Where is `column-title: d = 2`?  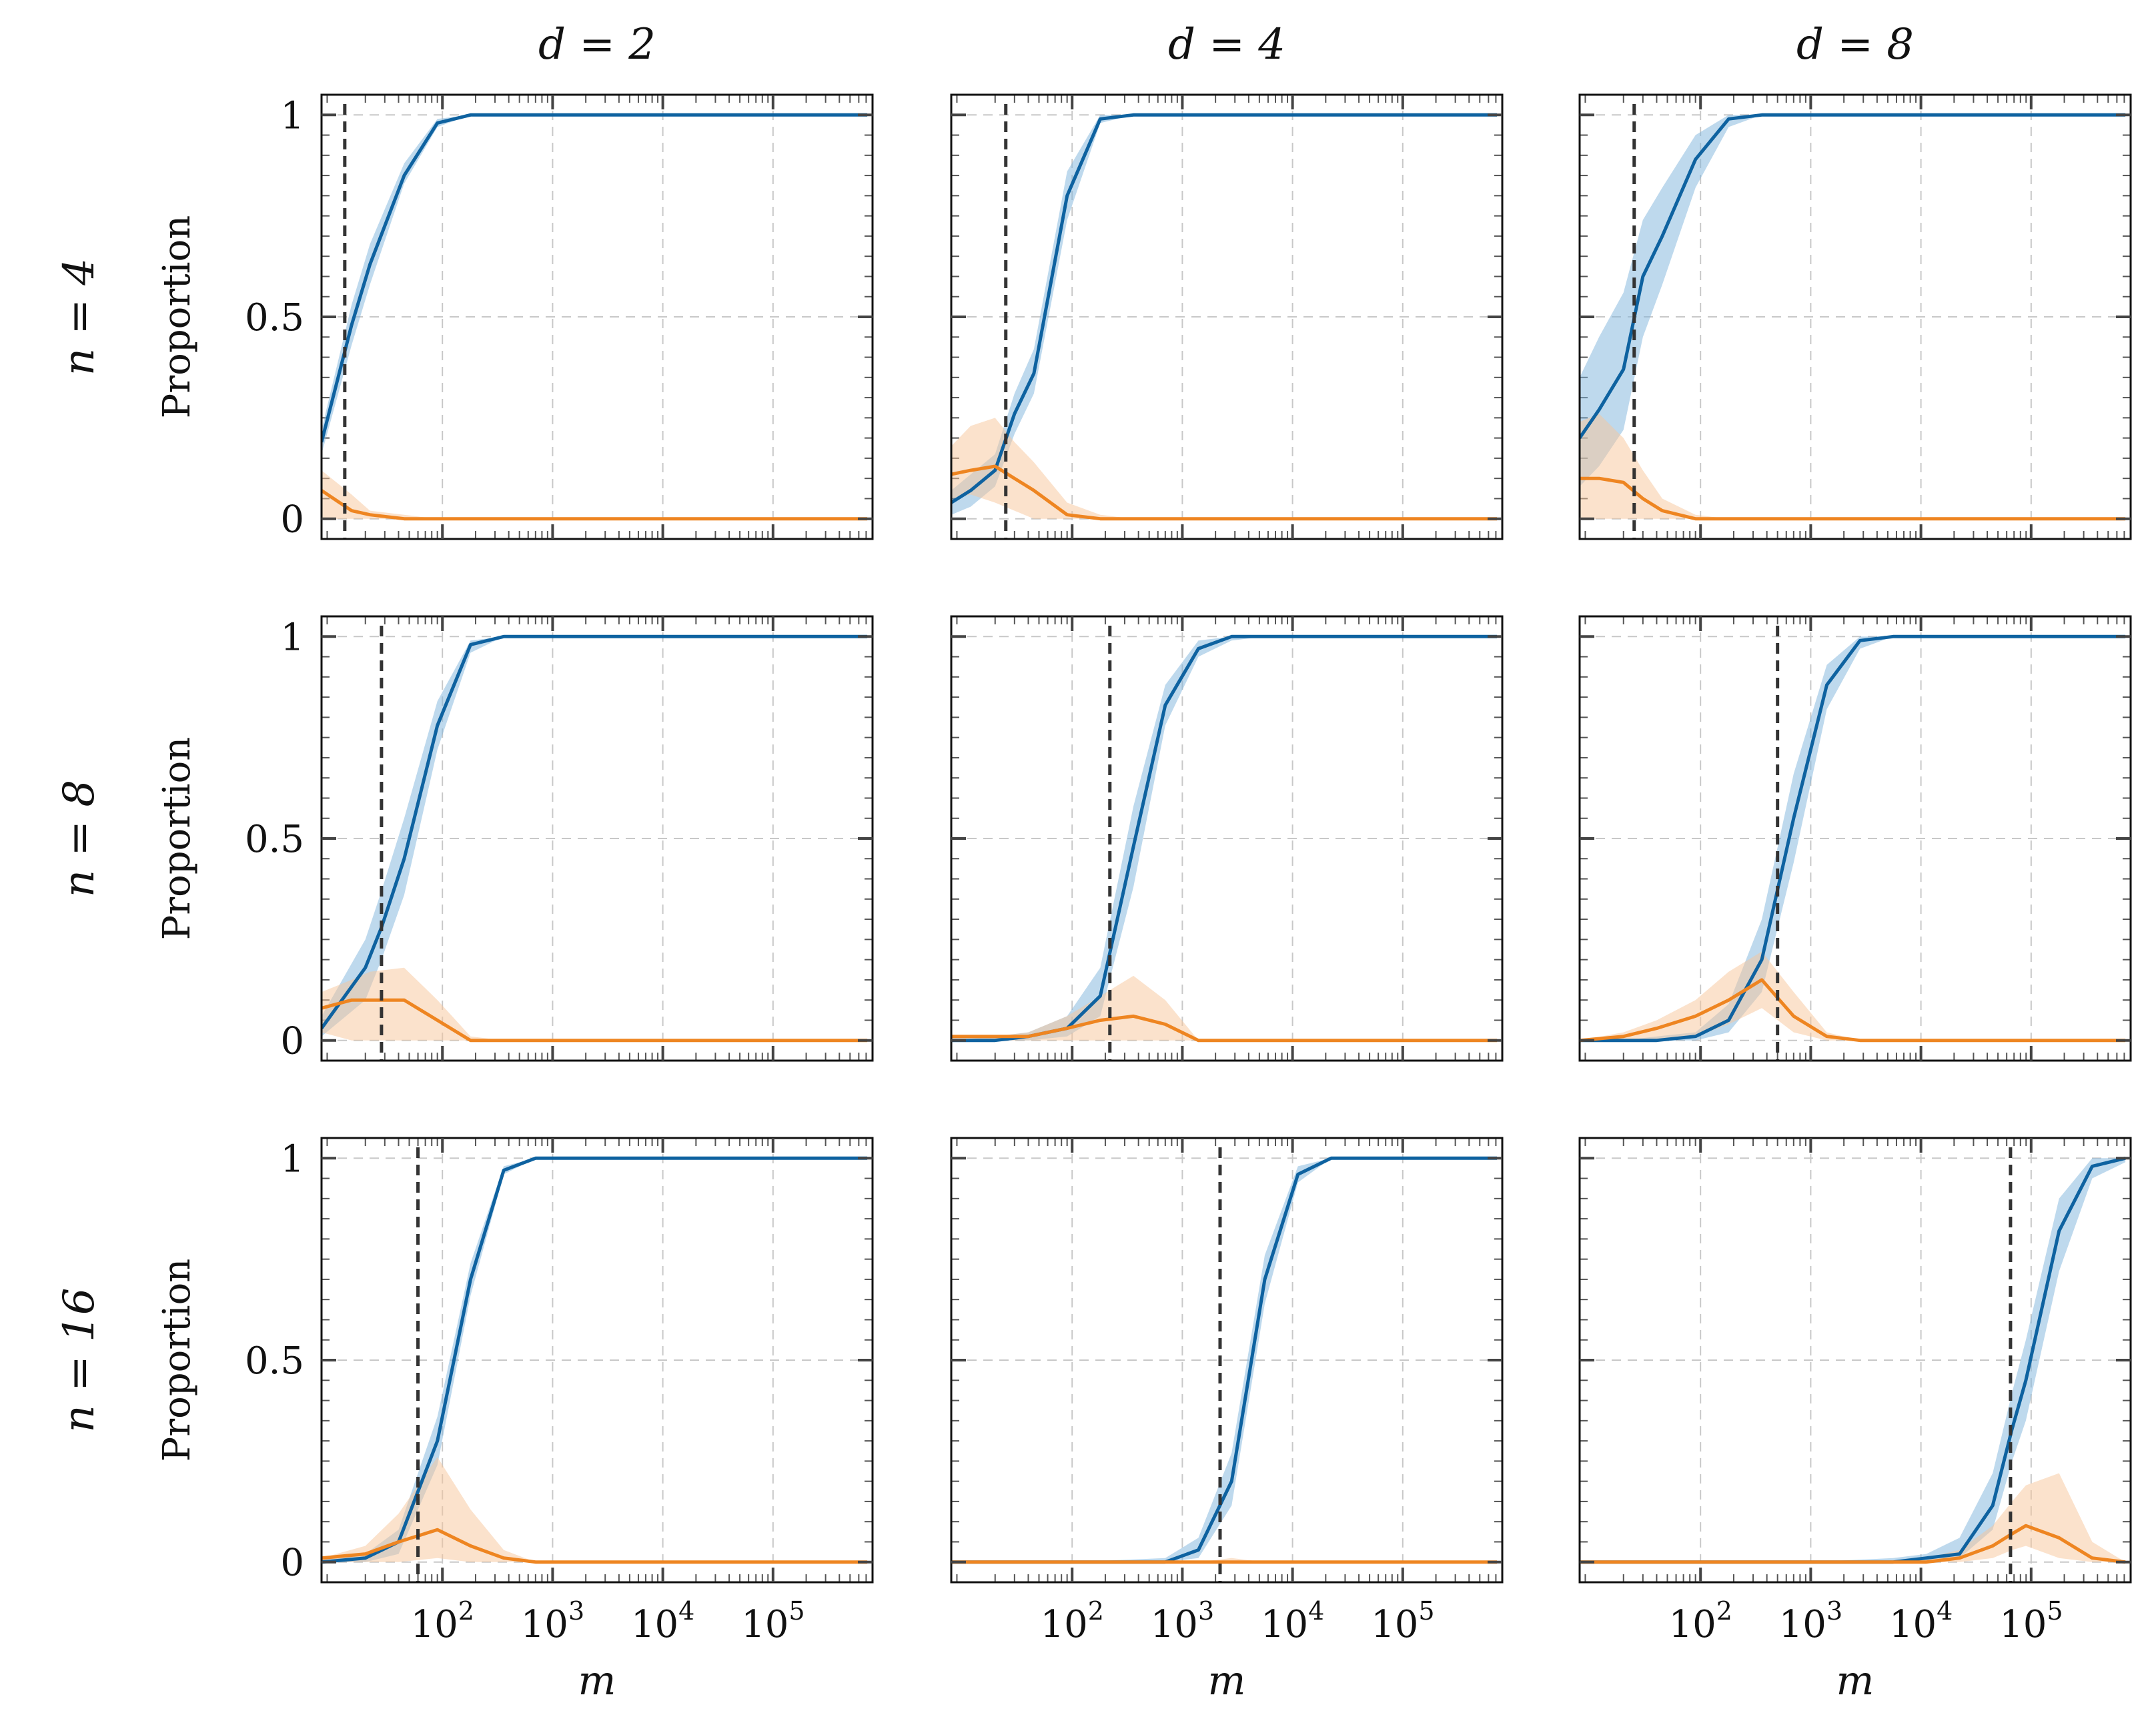 column-title: d = 2 is located at coordinates (597, 45).